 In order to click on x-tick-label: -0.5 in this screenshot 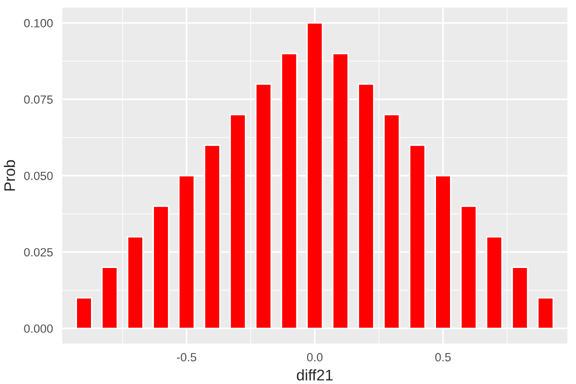, I will do `click(186, 357)`.